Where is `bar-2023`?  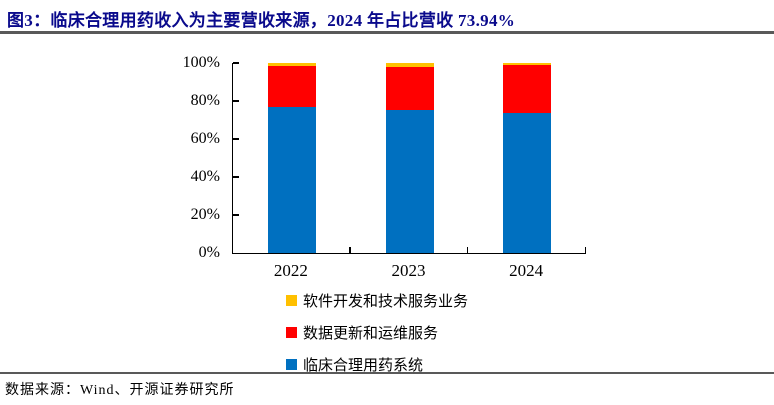 bar-2023 is located at coordinates (409, 158).